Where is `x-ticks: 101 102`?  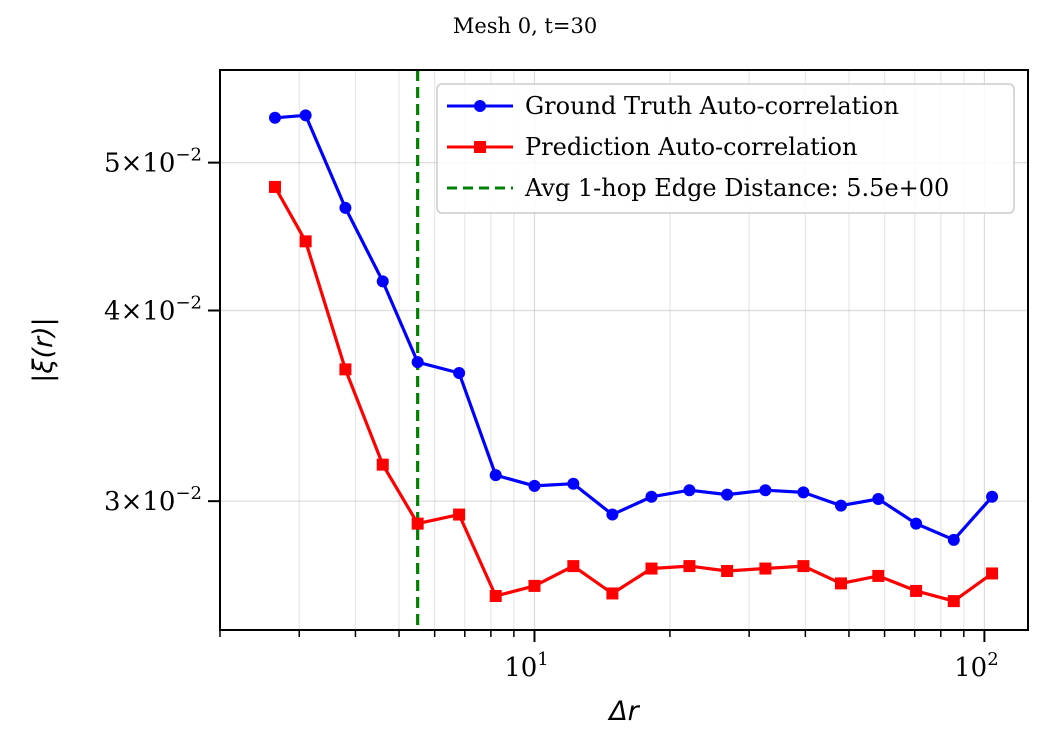
x-ticks: 101 102 is located at coordinates (609, 656).